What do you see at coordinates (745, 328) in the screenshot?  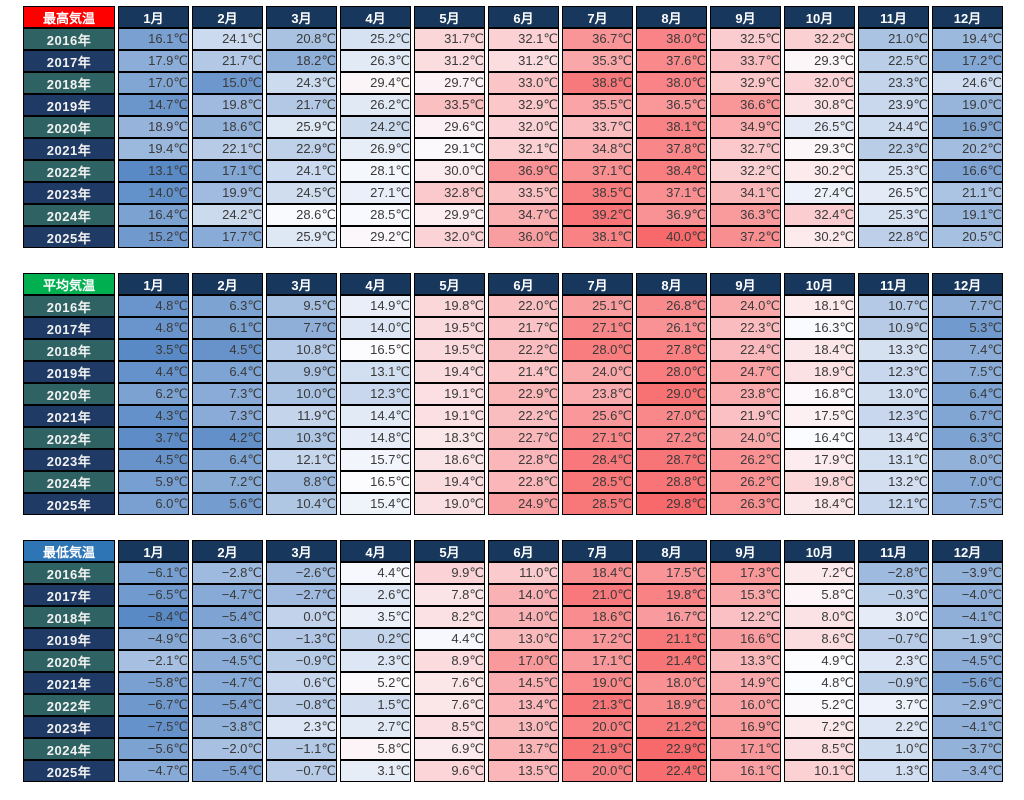 I see `temp-cell: 22.3℃` at bounding box center [745, 328].